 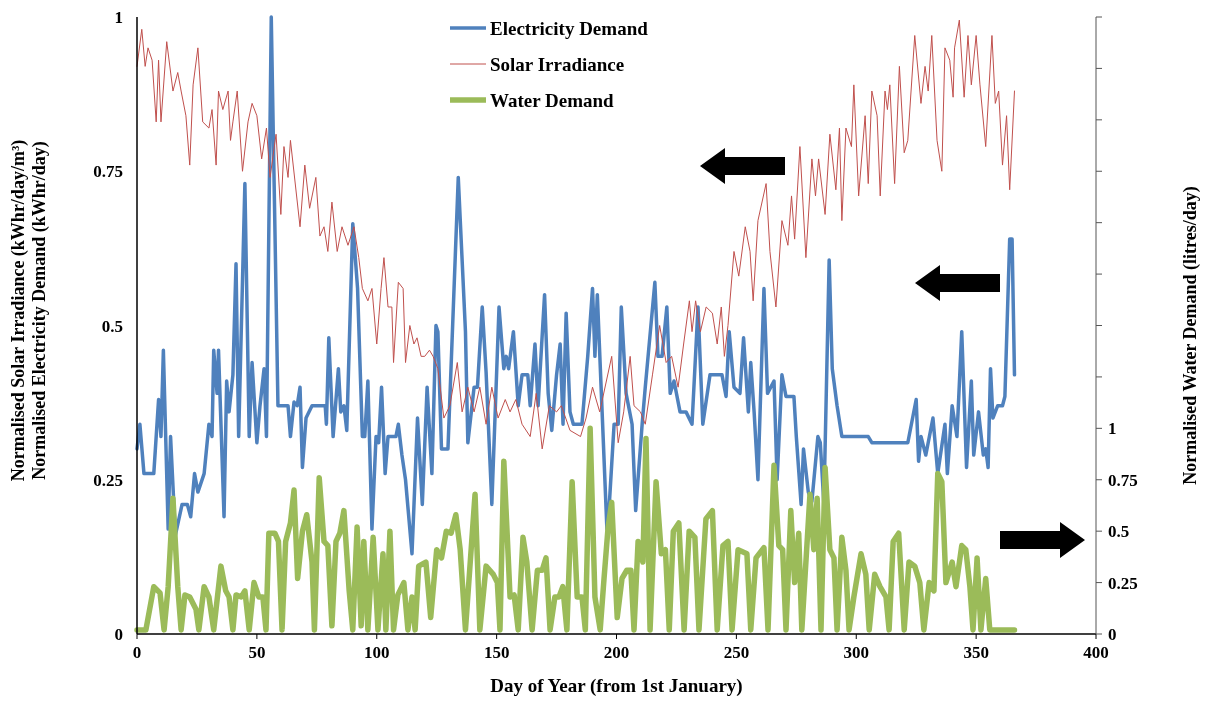 I want to click on y2-tick-label: 1, so click(x=1112, y=429).